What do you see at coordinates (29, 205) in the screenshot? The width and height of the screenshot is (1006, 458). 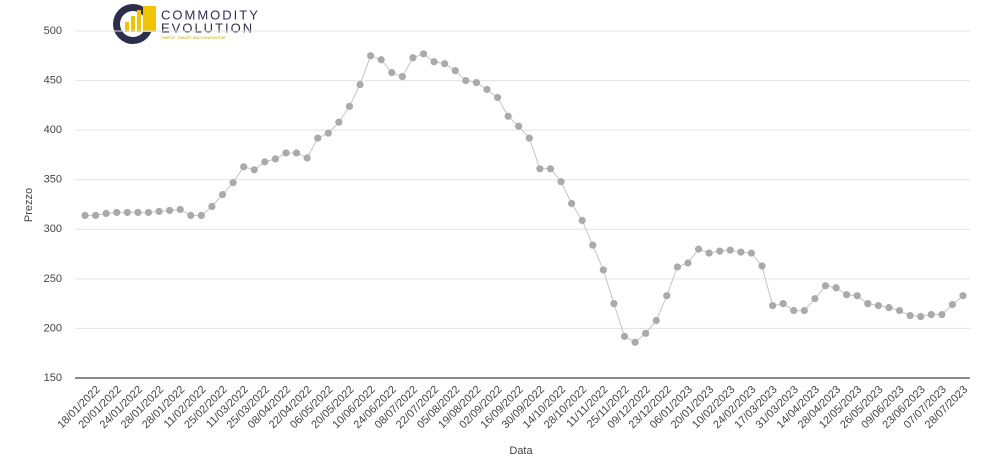 I see `y-axis-title: Prezzo` at bounding box center [29, 205].